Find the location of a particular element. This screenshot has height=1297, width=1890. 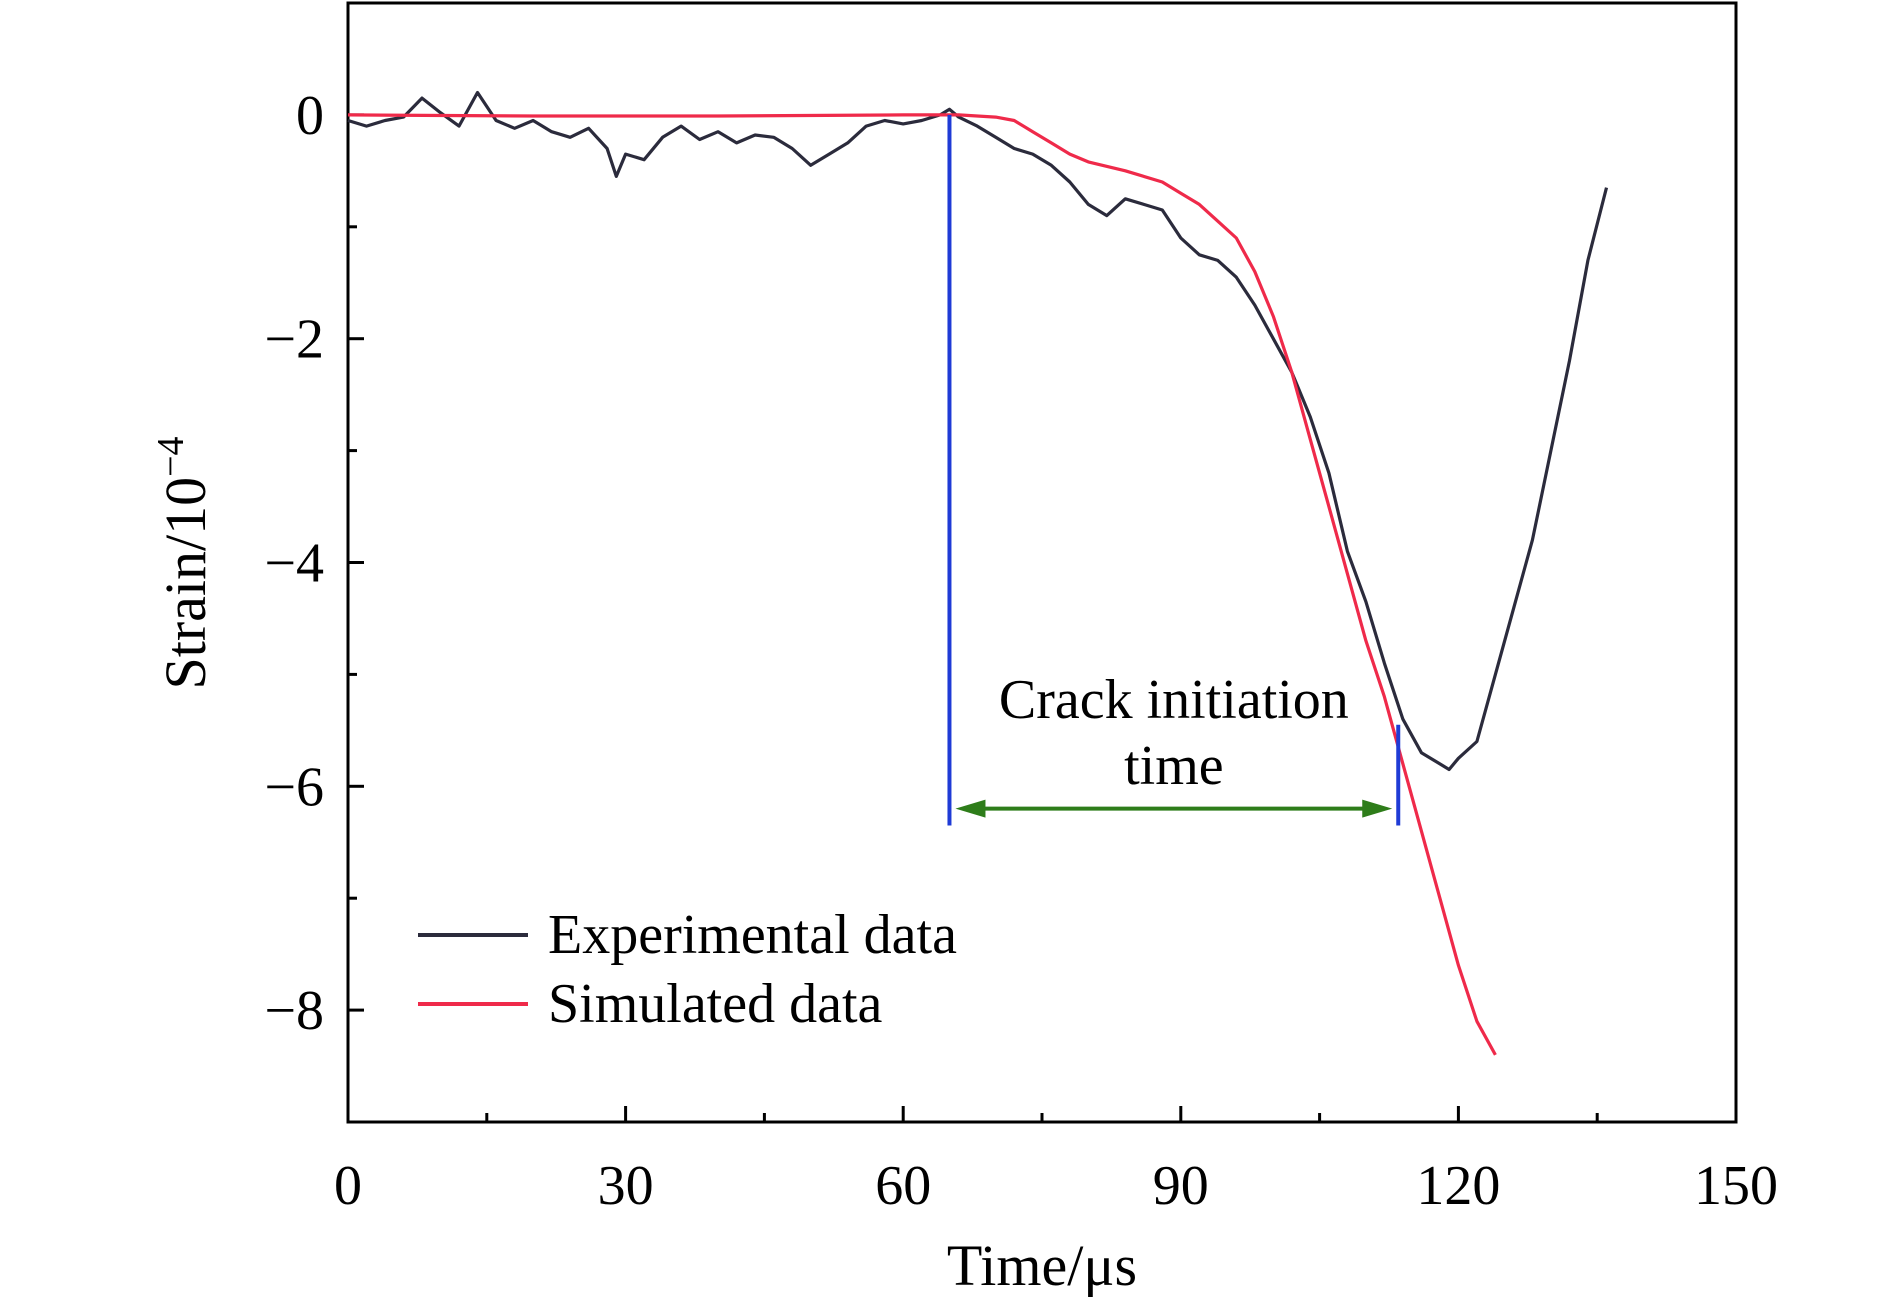

y-tick-label: 0 is located at coordinates (310, 116).